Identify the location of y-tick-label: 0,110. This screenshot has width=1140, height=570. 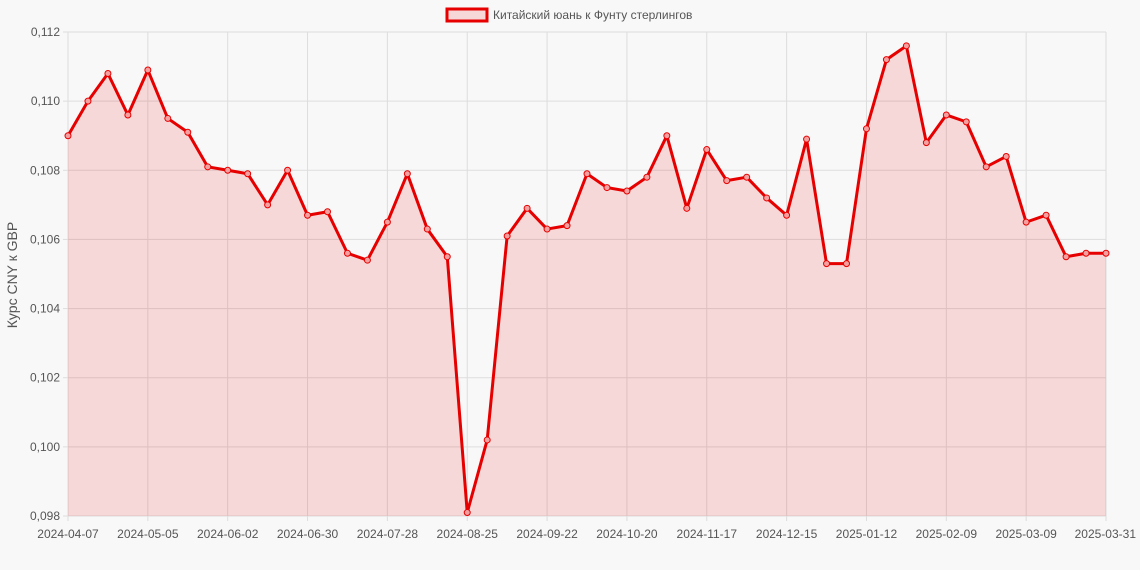
(45, 101).